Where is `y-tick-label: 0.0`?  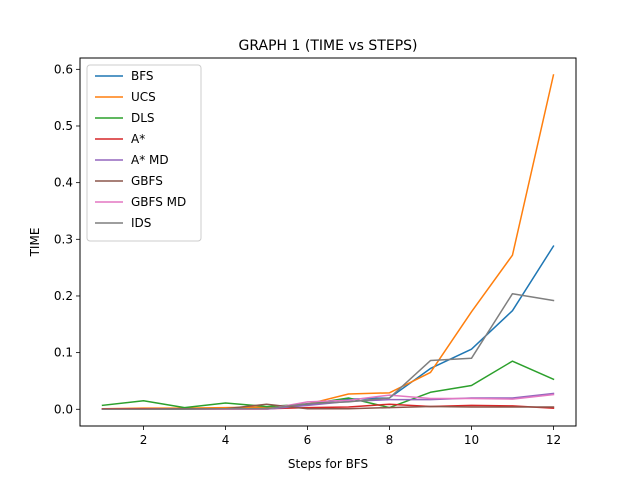 y-tick-label: 0.0 is located at coordinates (63, 409).